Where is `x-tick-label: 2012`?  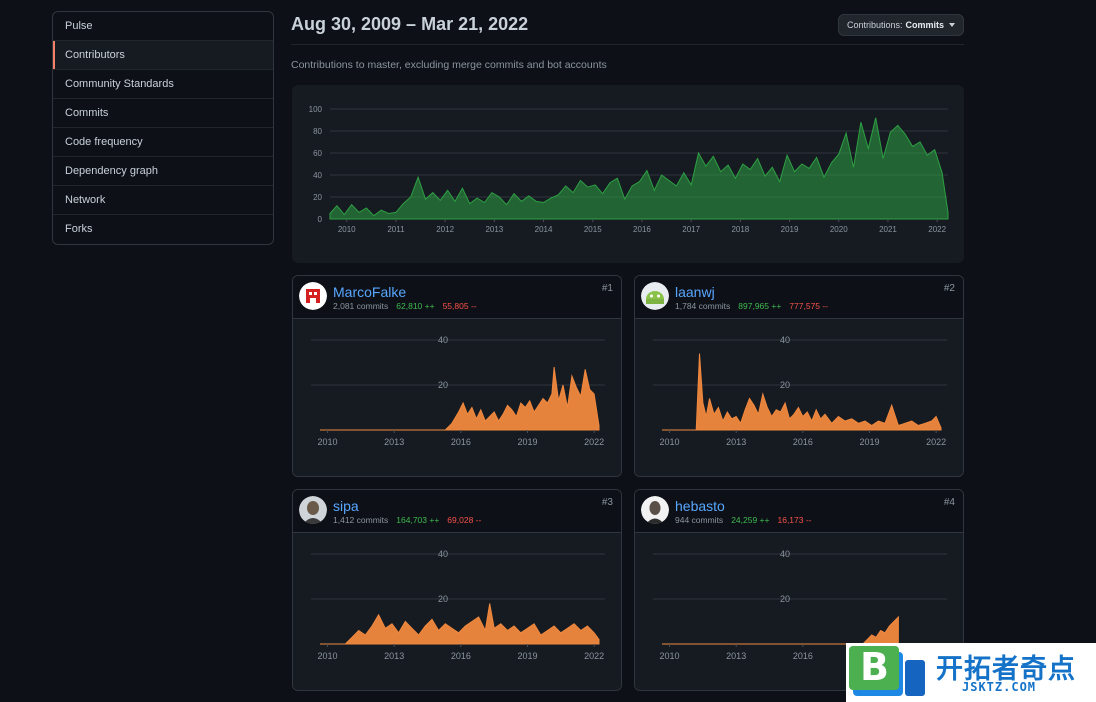
x-tick-label: 2012 is located at coordinates (445, 229).